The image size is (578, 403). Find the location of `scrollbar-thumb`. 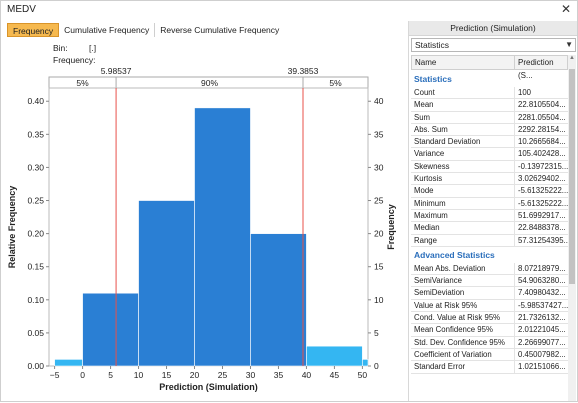

scrollbar-thumb is located at coordinates (572, 176).